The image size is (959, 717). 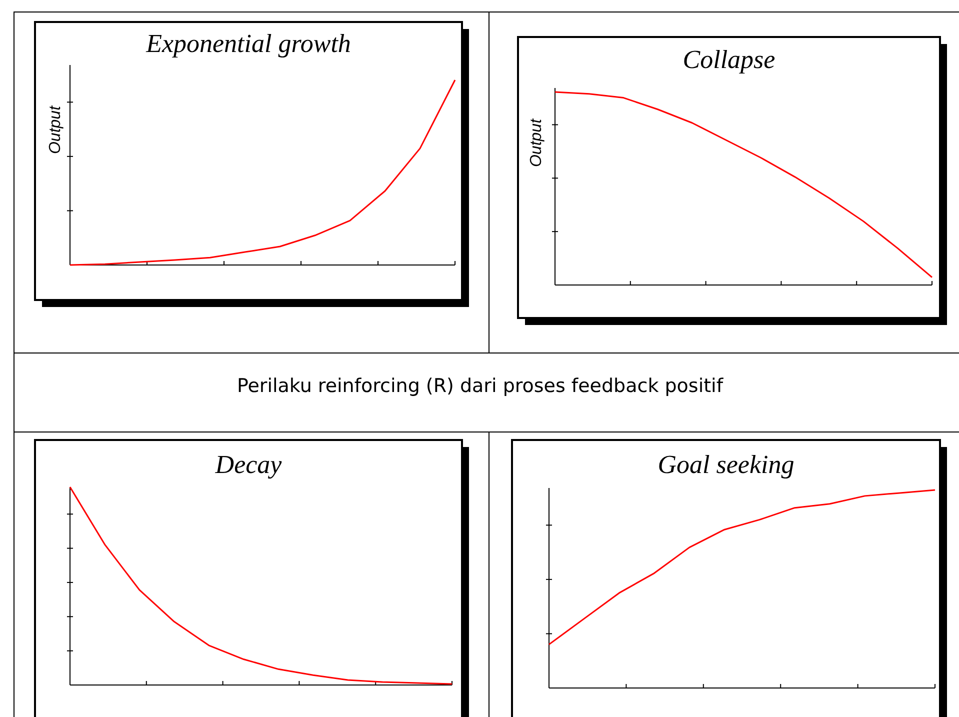 I want to click on chart-title: Collapse, so click(x=729, y=59).